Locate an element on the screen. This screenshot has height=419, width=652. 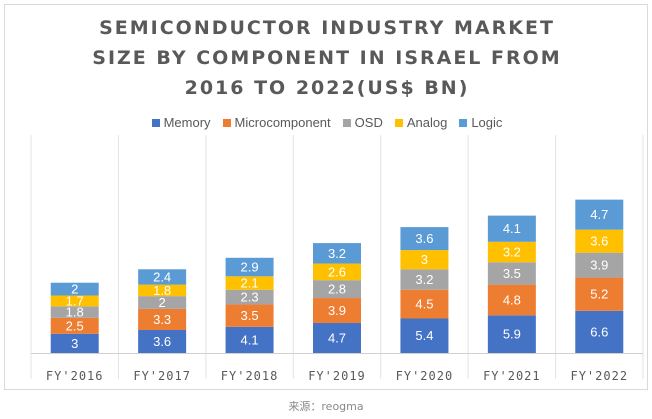
data-label-microcomponent-0: 2.5 is located at coordinates (75, 325).